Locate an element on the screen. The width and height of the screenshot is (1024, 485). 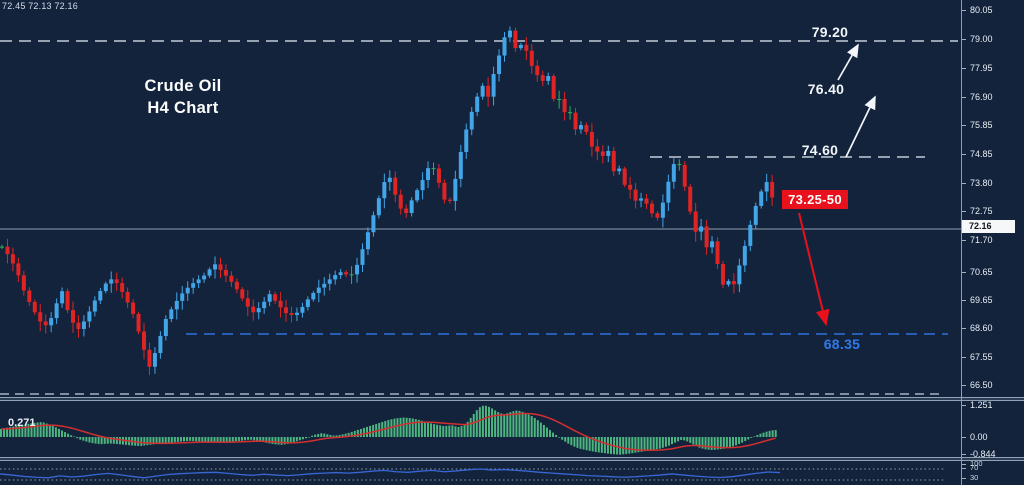
oscillator-current-value: 0.271 is located at coordinates (22, 423).